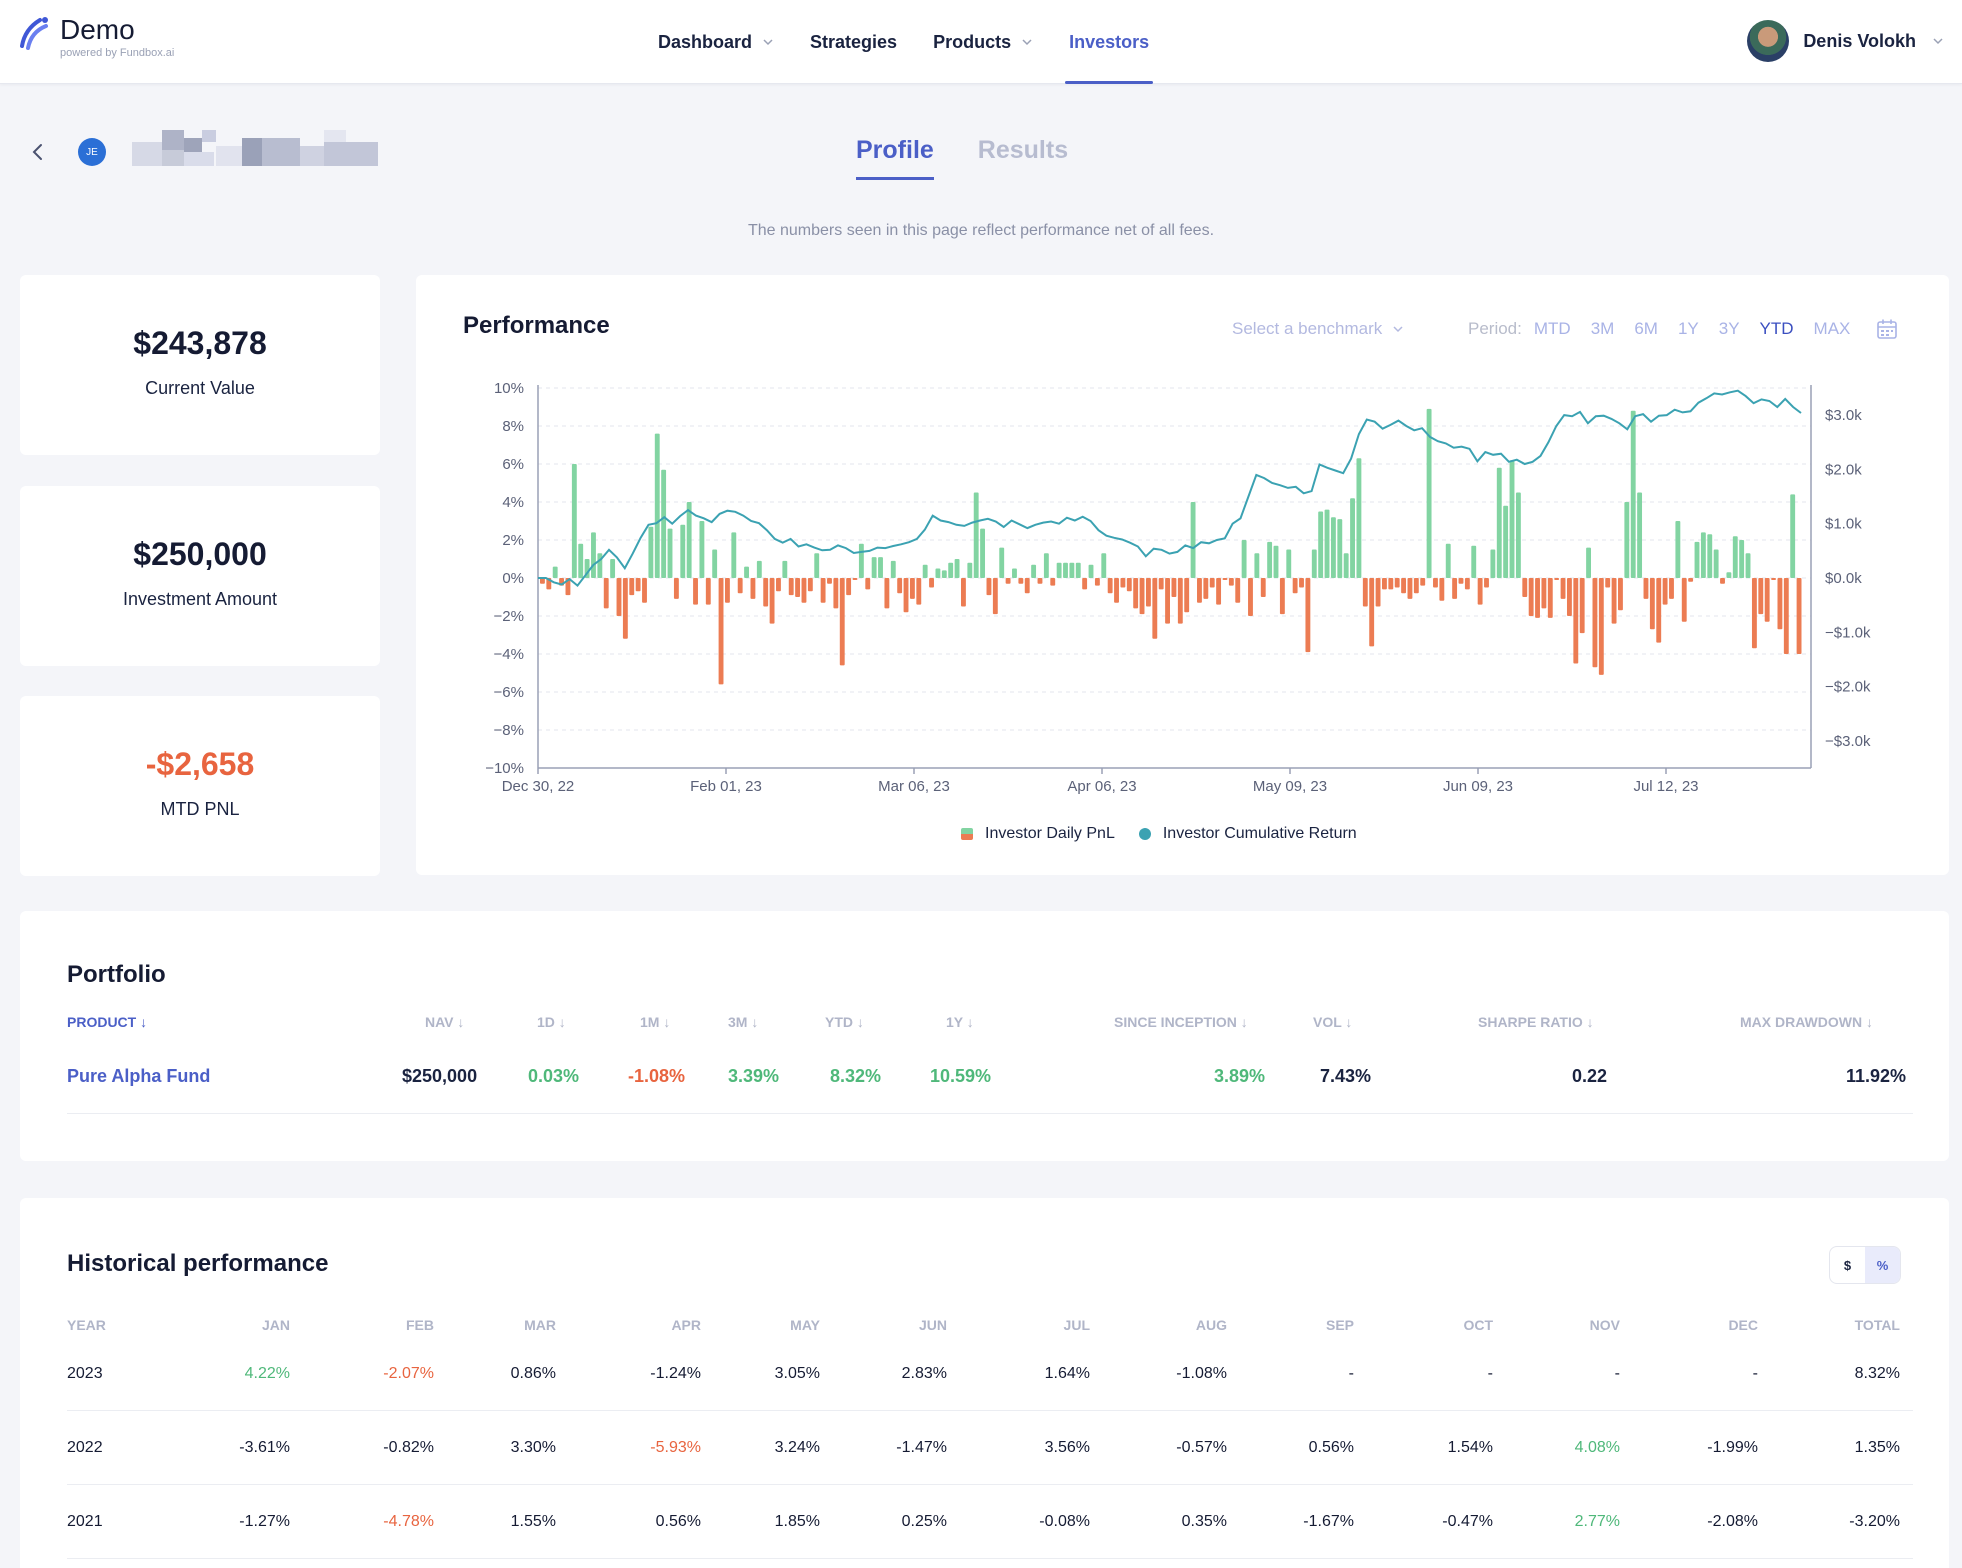 The height and width of the screenshot is (1568, 1962). I want to click on product-link: Pure Alpha Fund, so click(139, 1076).